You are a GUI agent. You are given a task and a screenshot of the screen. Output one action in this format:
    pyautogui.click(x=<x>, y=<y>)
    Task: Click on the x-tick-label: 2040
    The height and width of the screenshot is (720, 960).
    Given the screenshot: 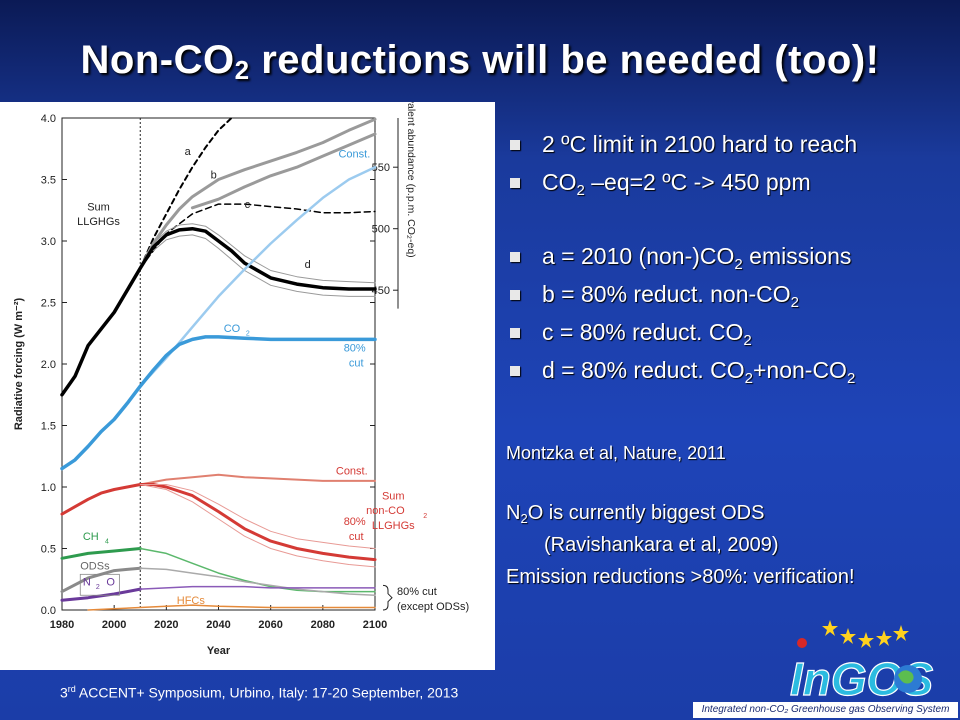 What is the action you would take?
    pyautogui.click(x=218, y=625)
    